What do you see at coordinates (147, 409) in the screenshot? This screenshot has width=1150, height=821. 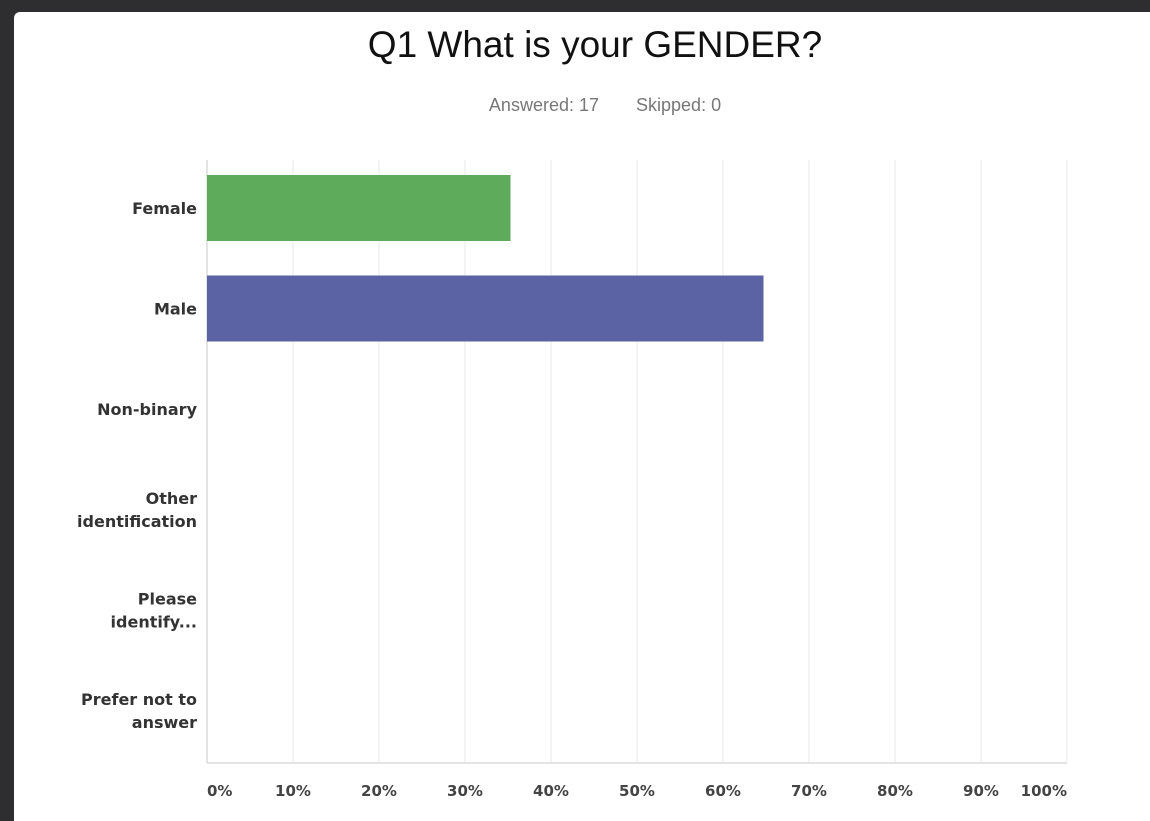 I see `category-label: Non-binary` at bounding box center [147, 409].